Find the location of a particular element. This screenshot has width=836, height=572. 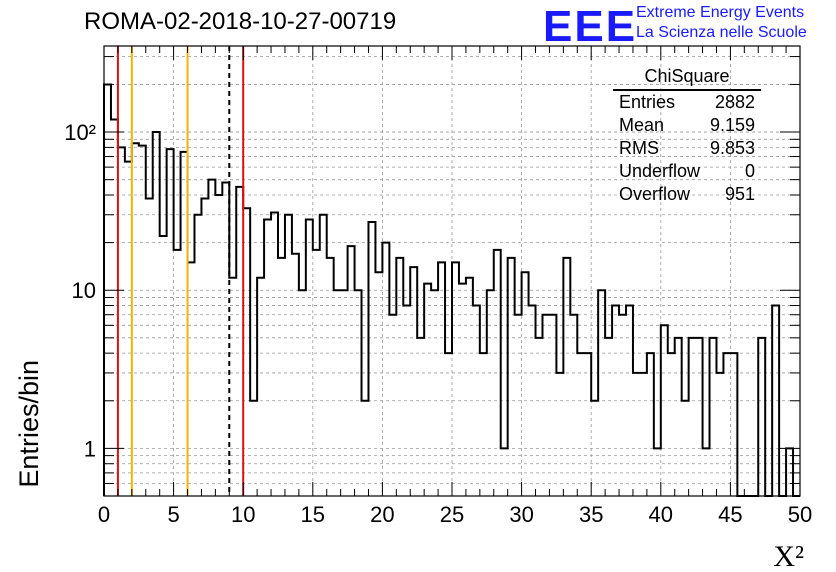

stats-value: 9.853 is located at coordinates (732, 148).